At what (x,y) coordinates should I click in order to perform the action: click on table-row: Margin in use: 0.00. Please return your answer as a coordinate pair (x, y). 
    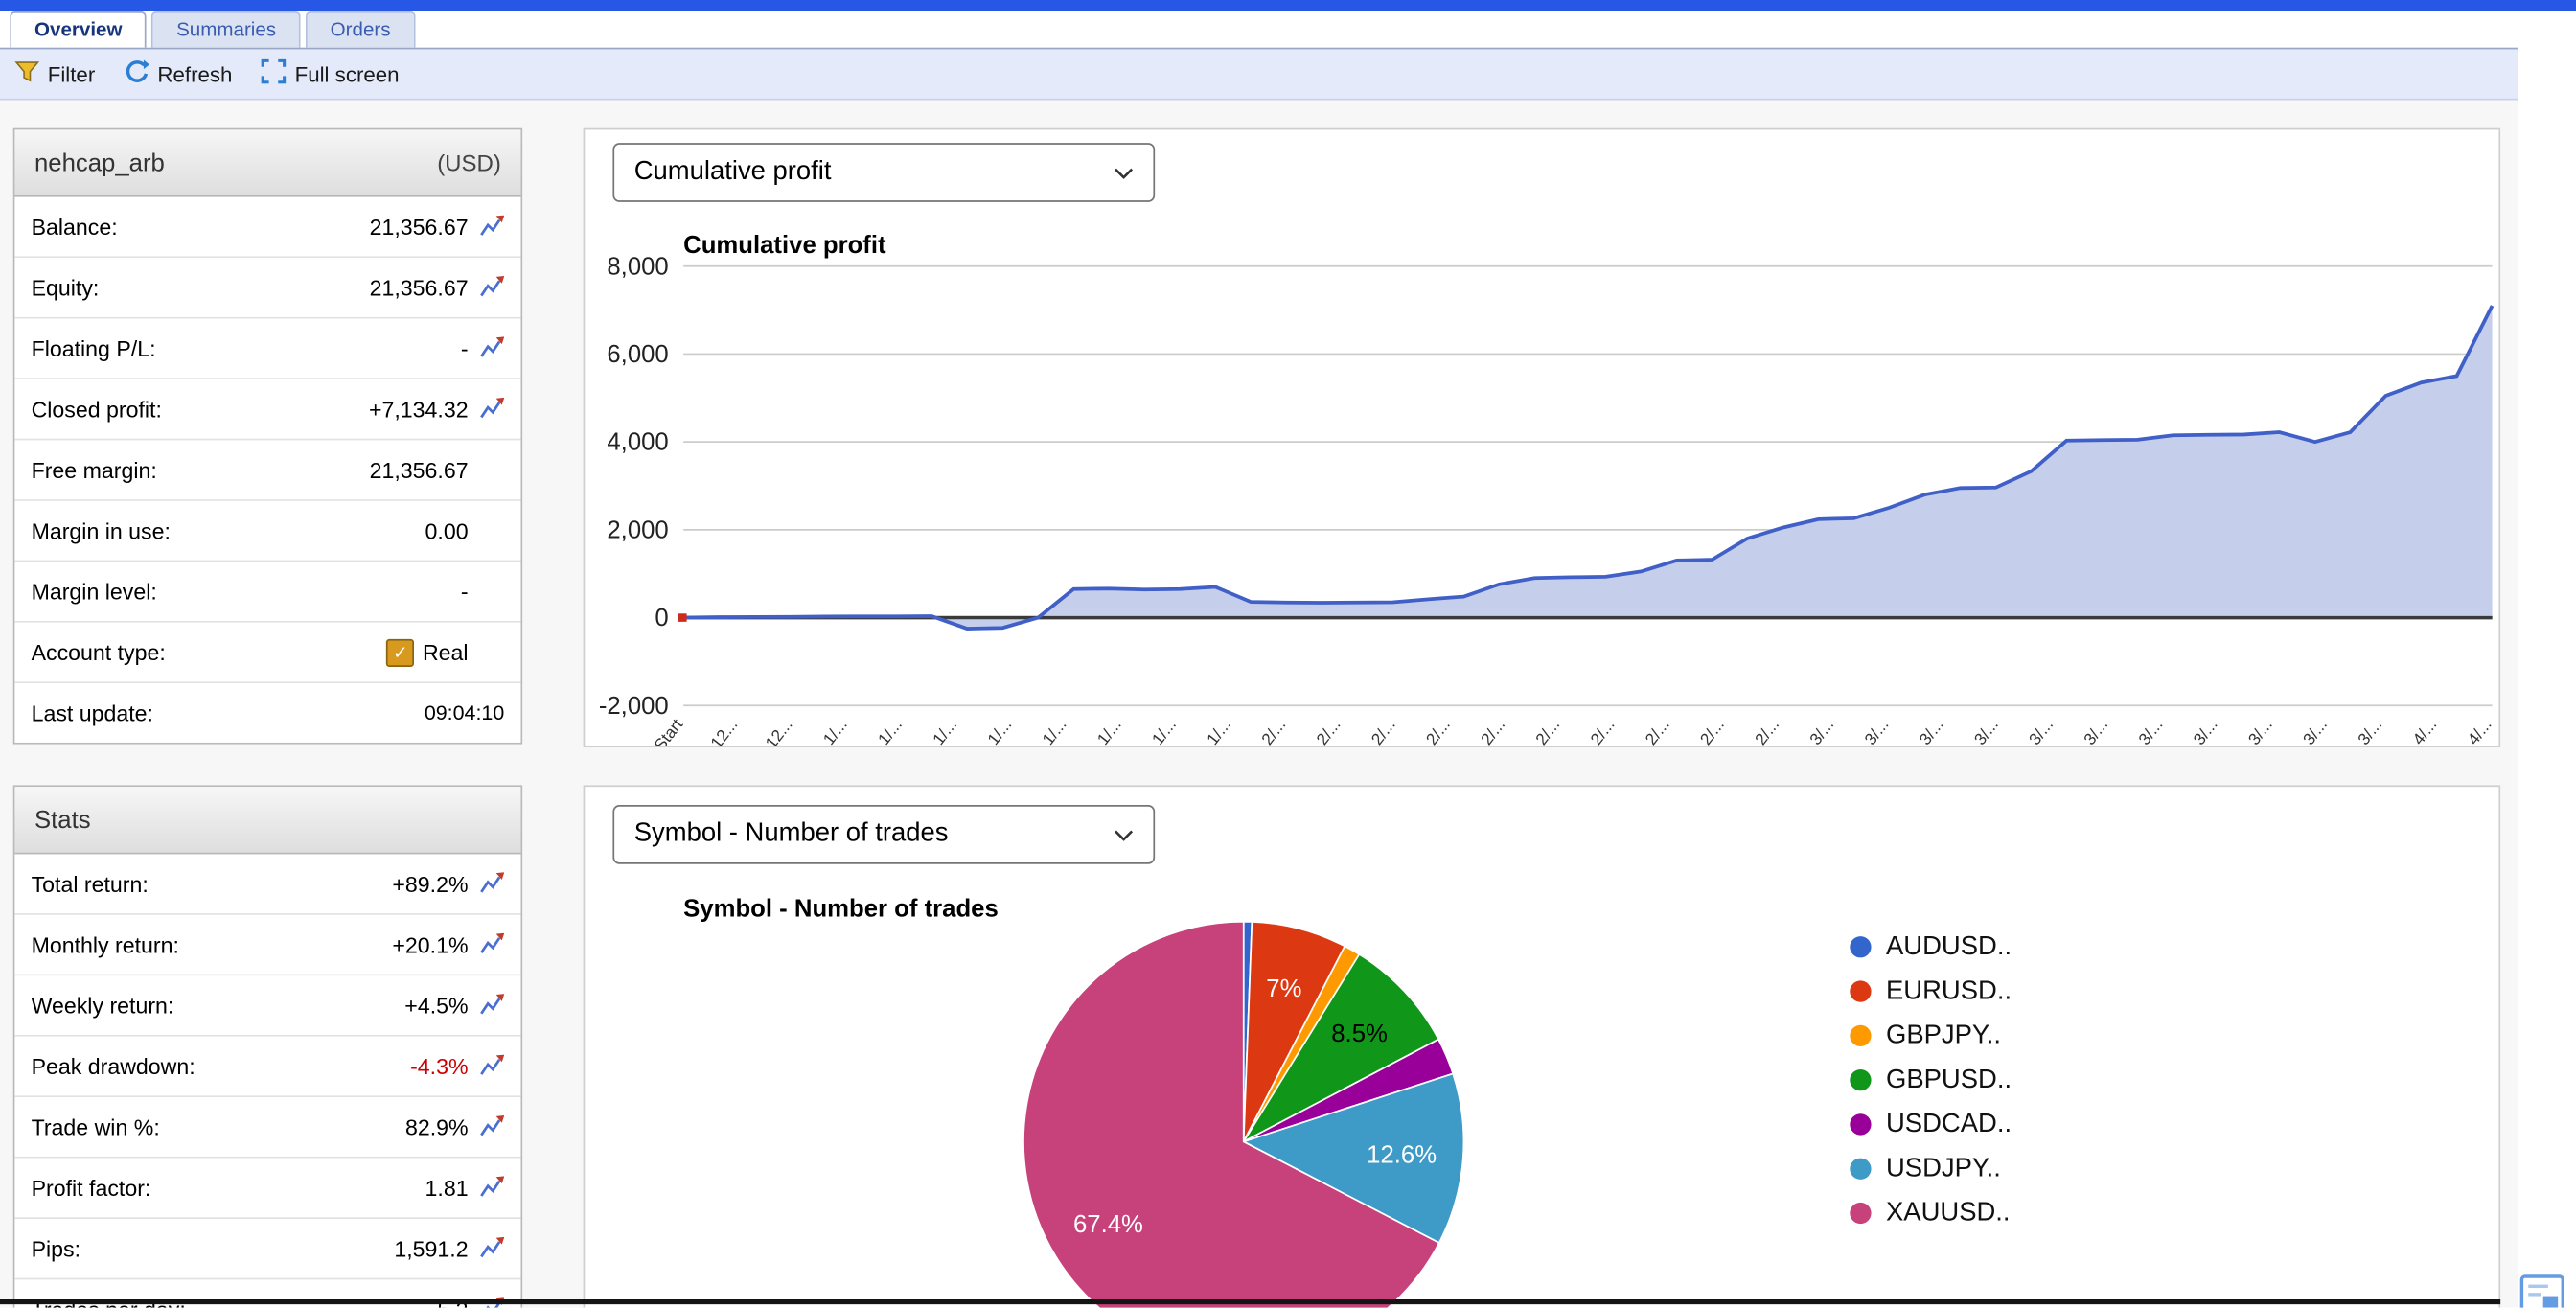
    Looking at the image, I should click on (267, 531).